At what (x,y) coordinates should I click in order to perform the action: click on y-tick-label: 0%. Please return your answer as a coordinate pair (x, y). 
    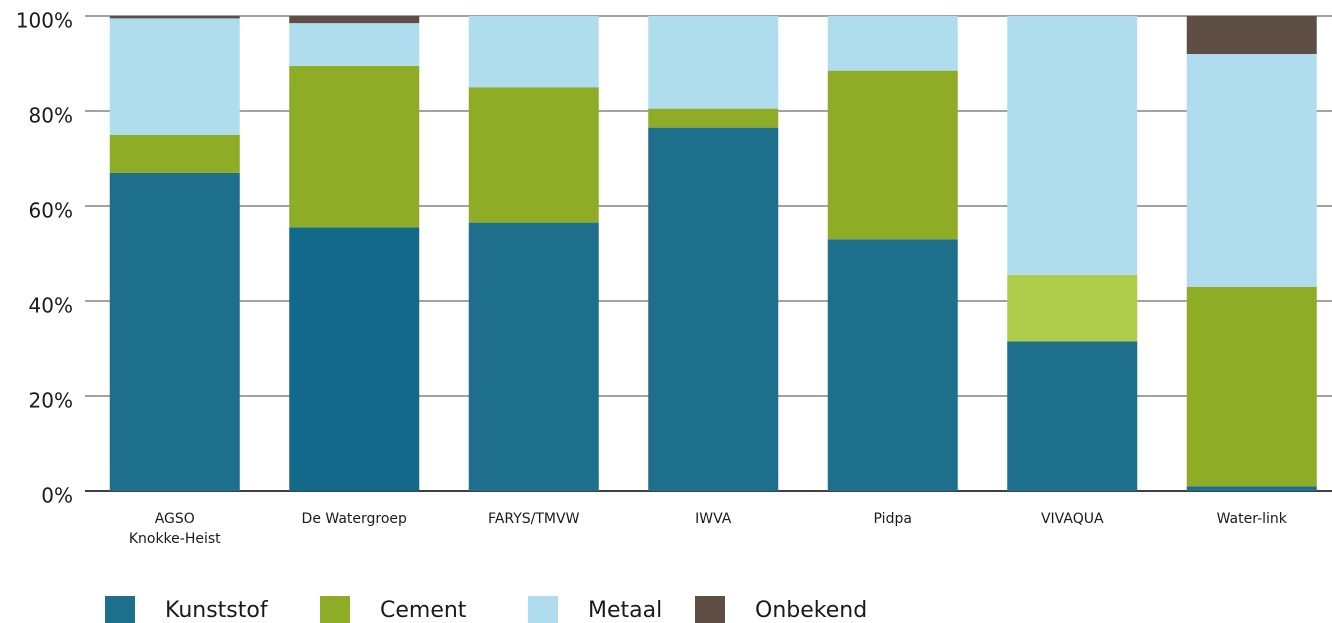
    Looking at the image, I should click on (57, 496).